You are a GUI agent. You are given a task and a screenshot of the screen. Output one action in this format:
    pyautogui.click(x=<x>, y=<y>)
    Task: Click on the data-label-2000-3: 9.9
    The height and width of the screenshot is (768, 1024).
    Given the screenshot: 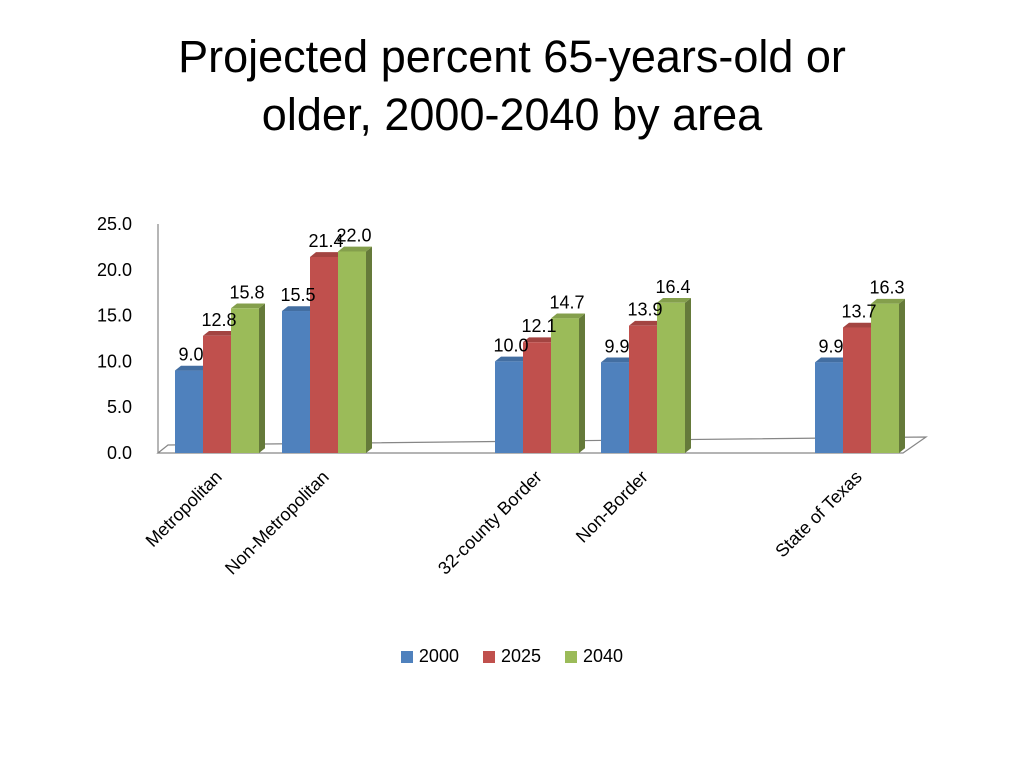 What is the action you would take?
    pyautogui.click(x=616, y=346)
    